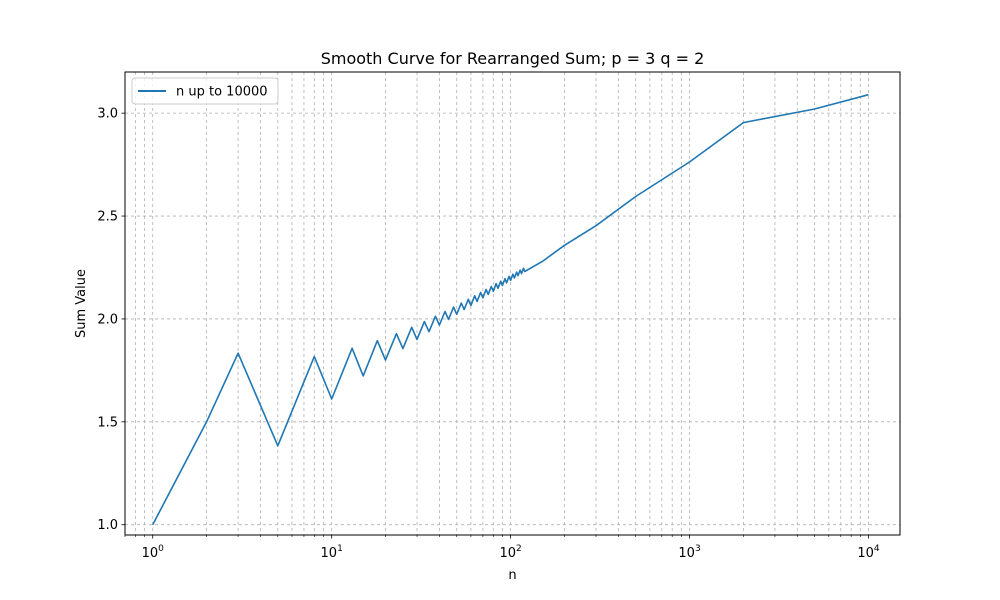 This screenshot has height=600, width=1000. I want to click on y-tick-label: 1.0, so click(107, 525).